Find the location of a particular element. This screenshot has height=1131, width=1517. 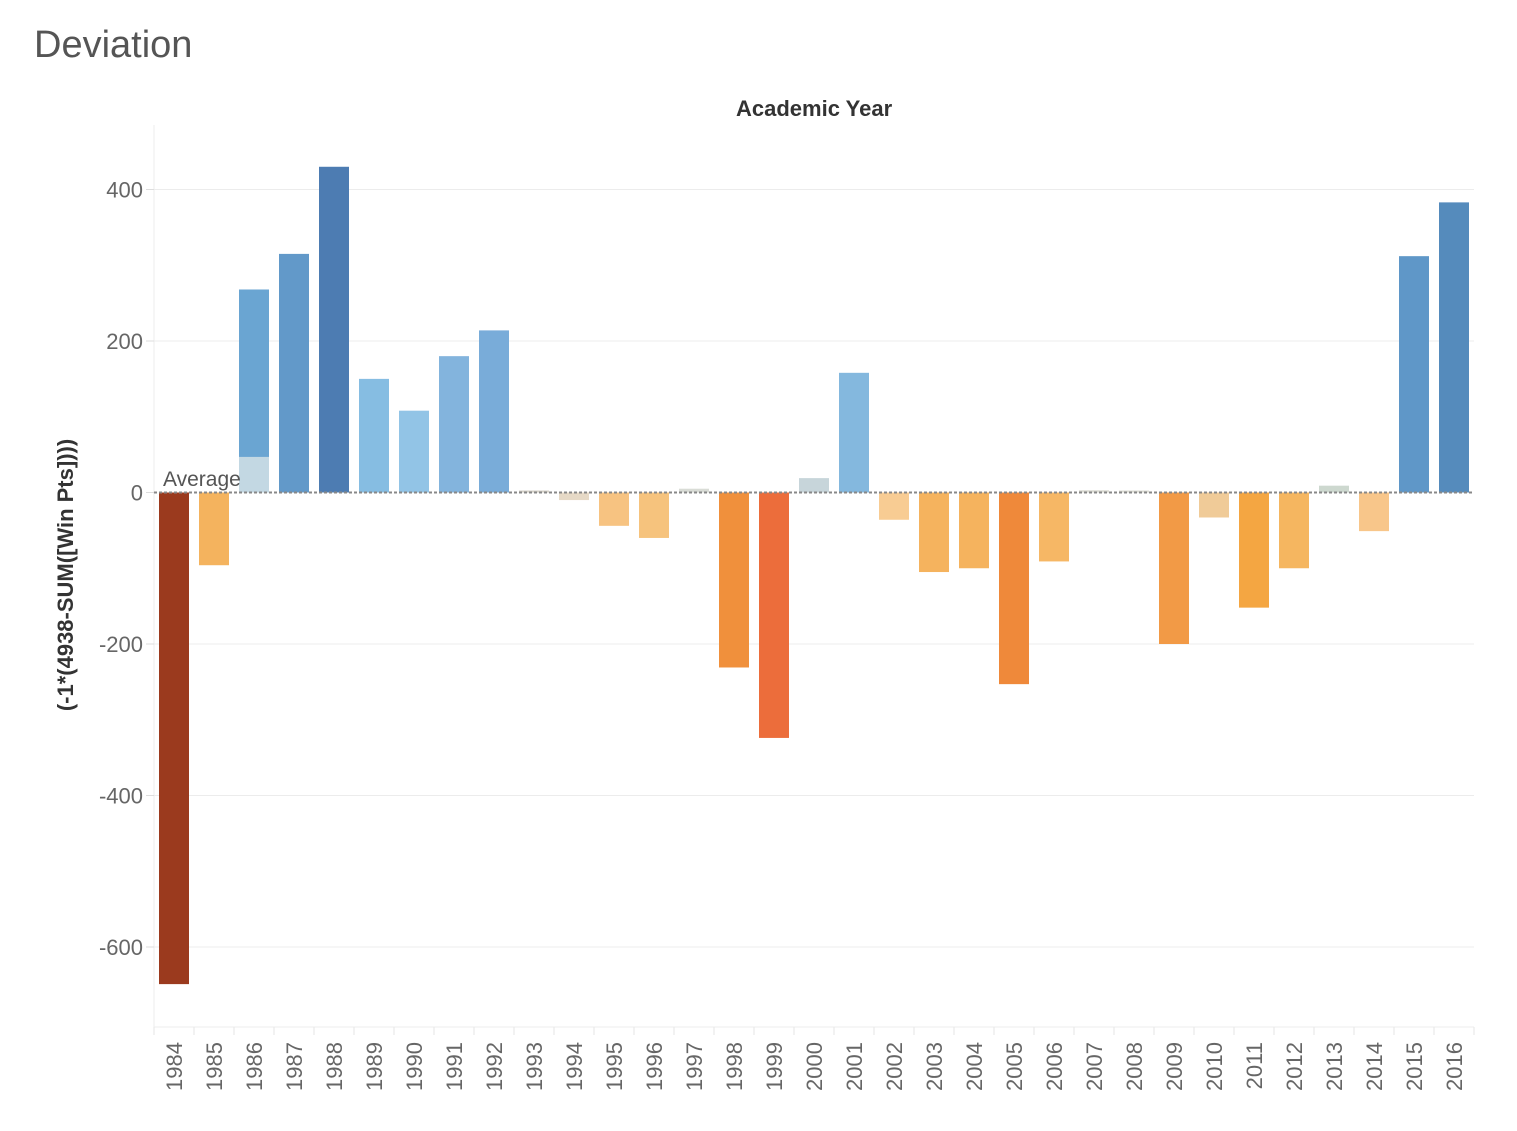

bar-1996 is located at coordinates (654, 515).